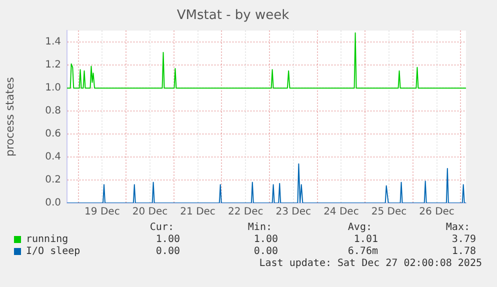 Image resolution: width=497 pixels, height=287 pixels. What do you see at coordinates (162, 228) in the screenshot?
I see `text: Cur:` at bounding box center [162, 228].